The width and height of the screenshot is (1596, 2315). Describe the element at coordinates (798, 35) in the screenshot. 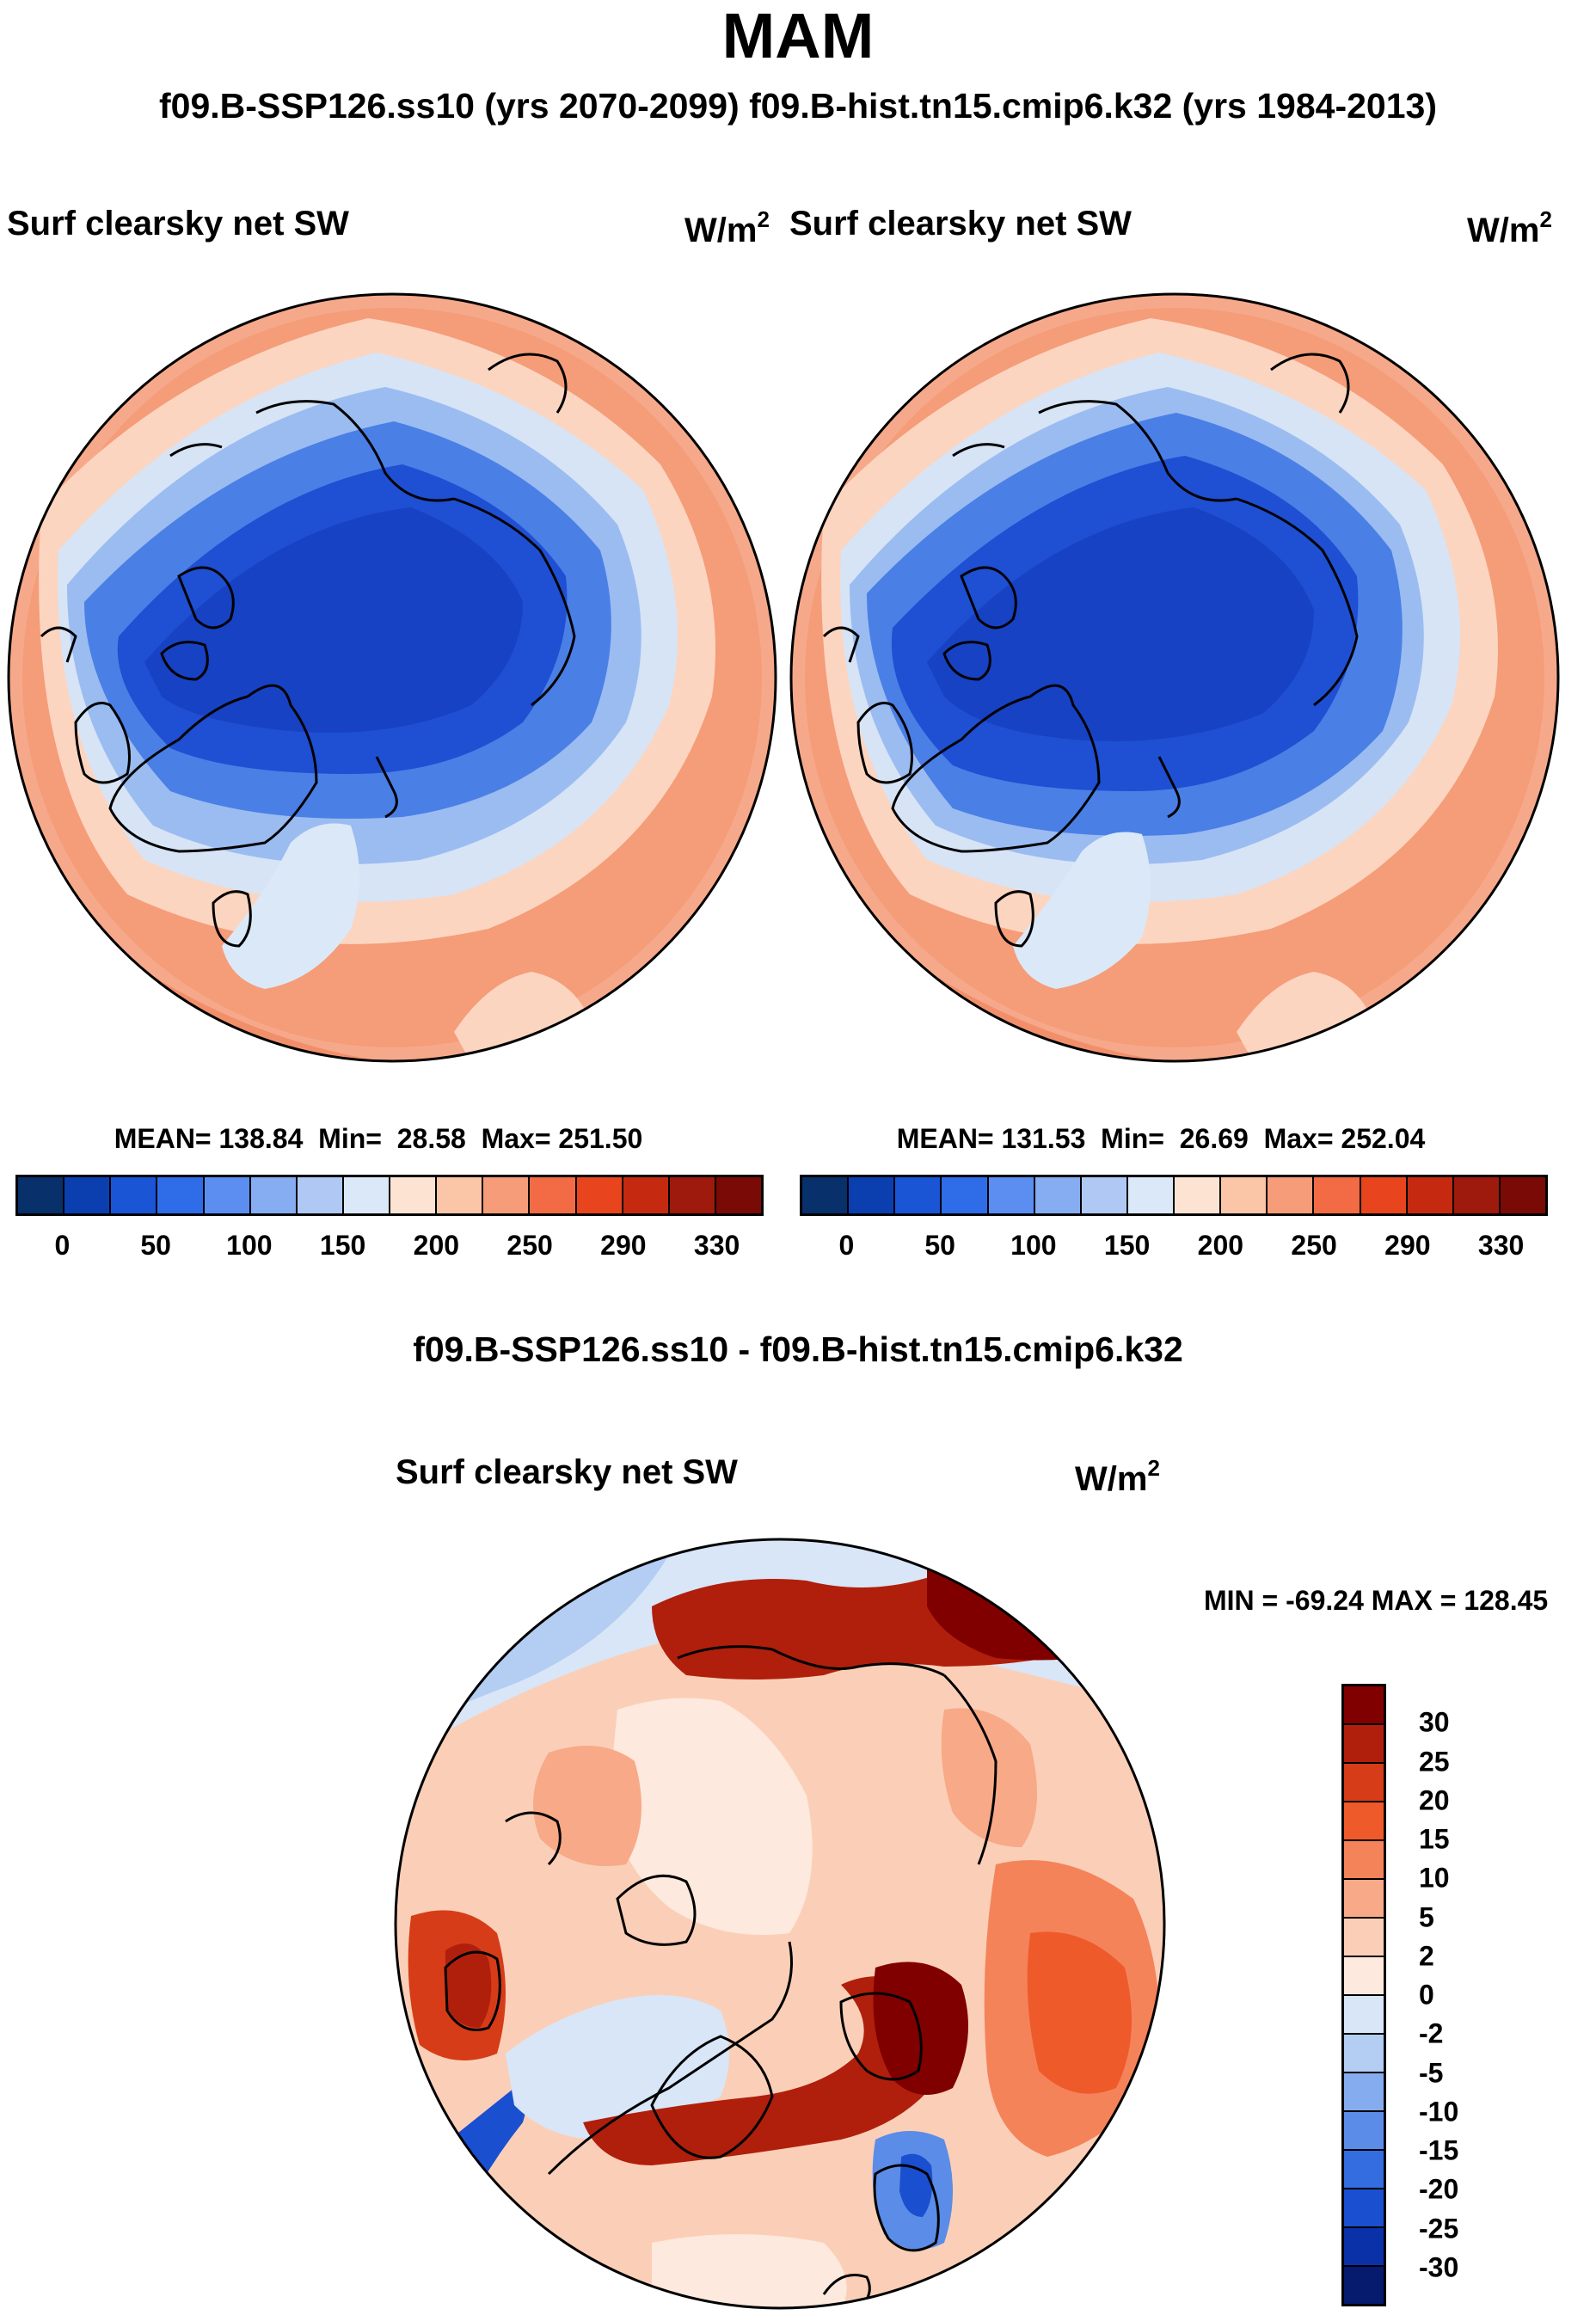

I see `season-title: MAM` at that location.